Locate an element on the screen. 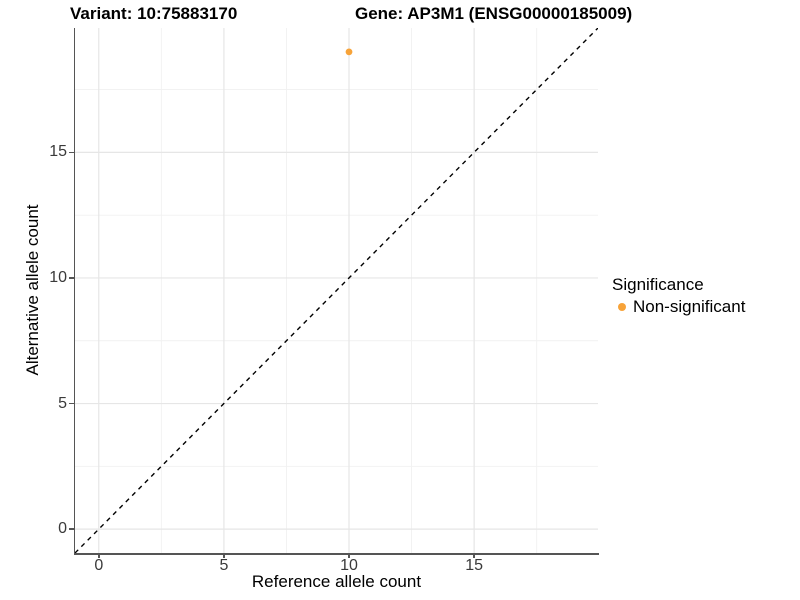  legend: Significance Non-significant is located at coordinates (678, 296).